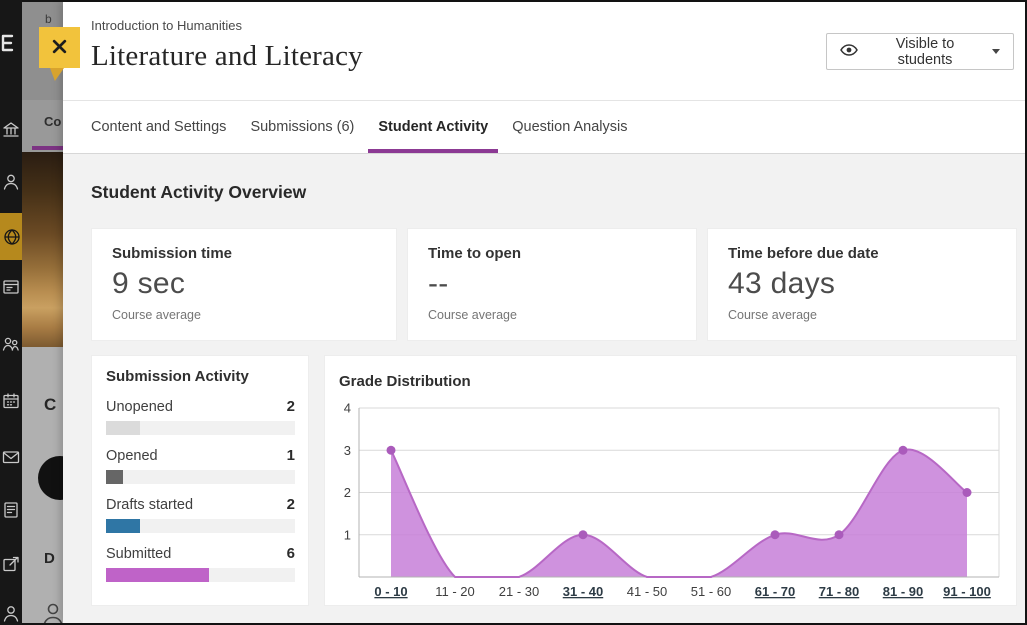  Describe the element at coordinates (200, 563) in the screenshot. I see `submission-row-submitted: Submitted 6` at that location.